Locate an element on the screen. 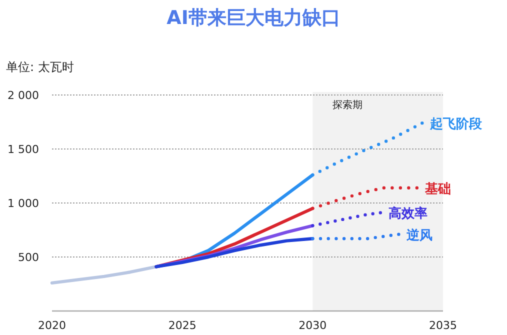 The image size is (507, 335). y-tick-label: 500 is located at coordinates (28, 257).